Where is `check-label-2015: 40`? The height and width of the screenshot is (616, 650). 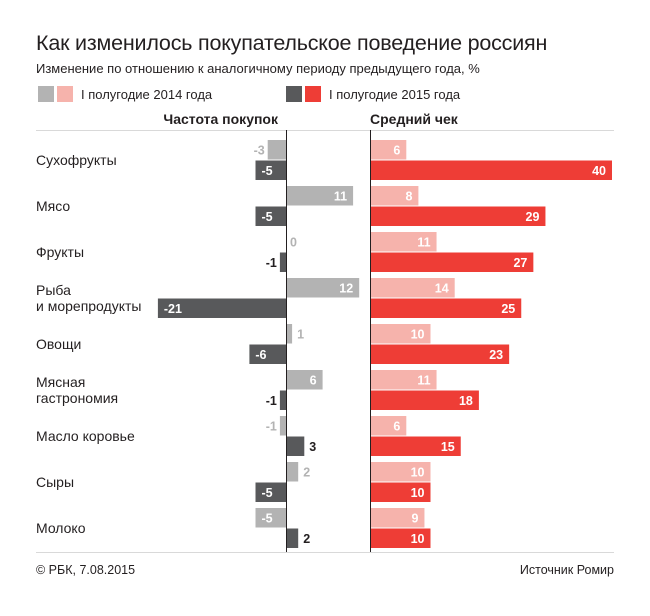
check-label-2015: 40 is located at coordinates (599, 171).